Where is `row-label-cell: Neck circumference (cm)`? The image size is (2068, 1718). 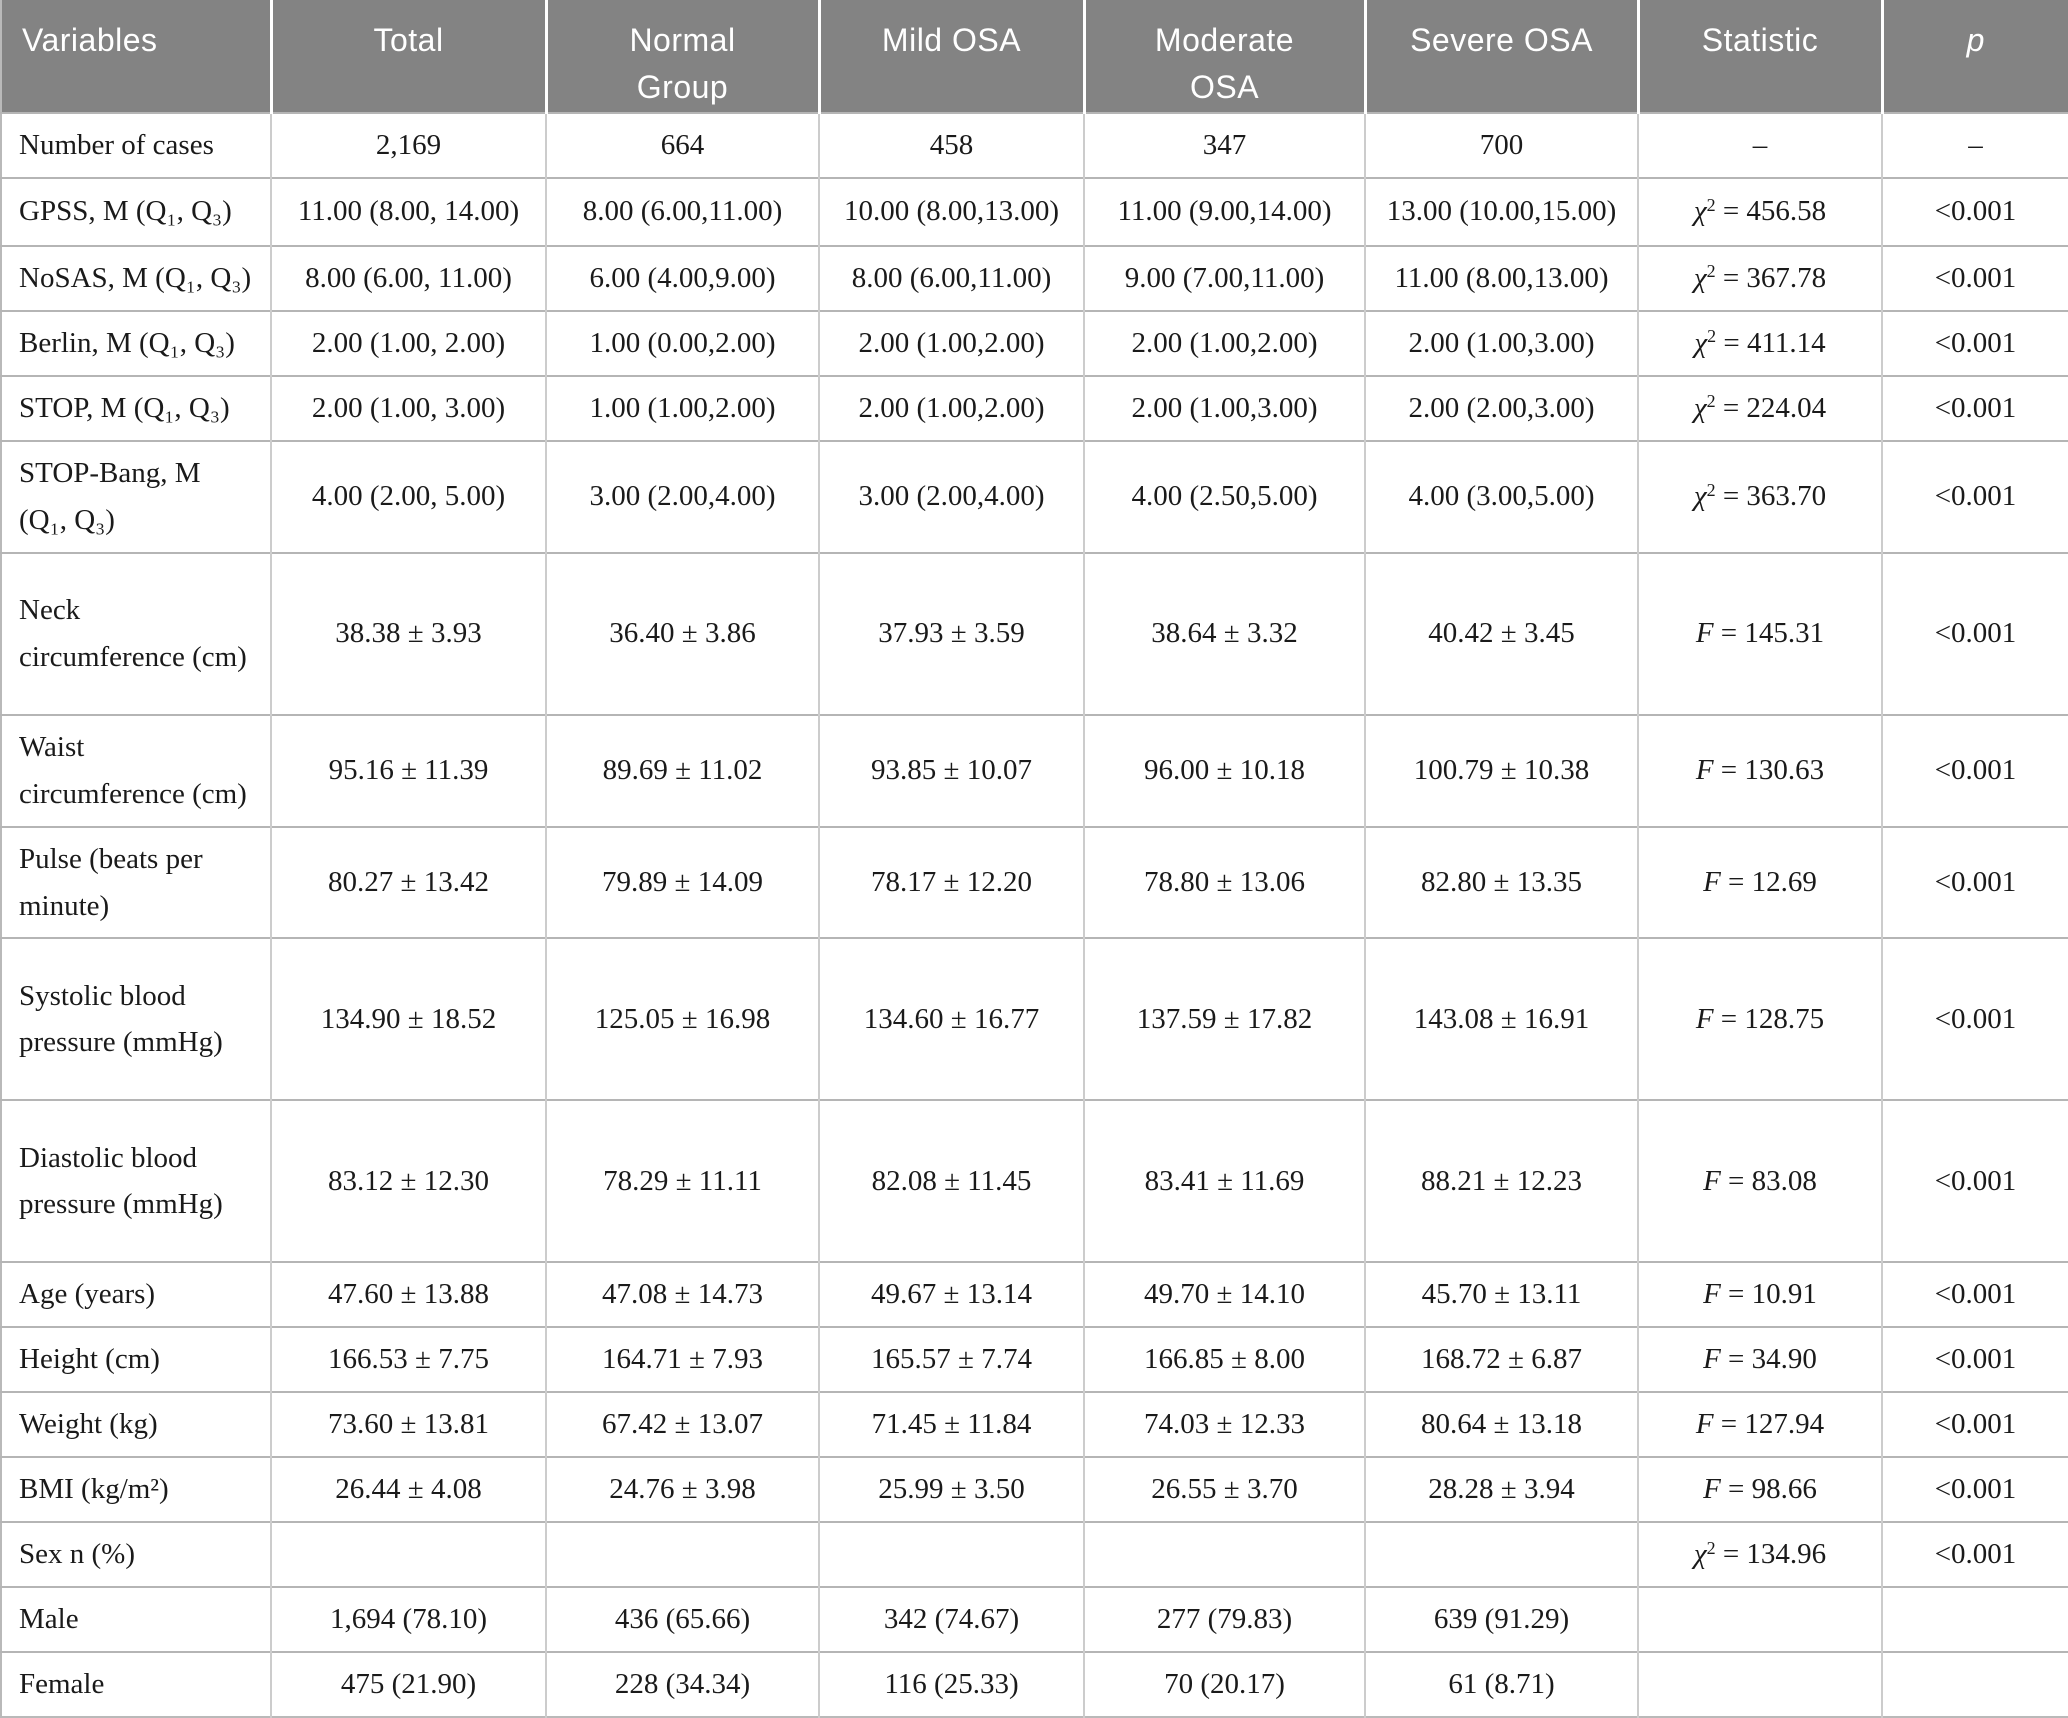
row-label-cell: Neck circumference (cm) is located at coordinates (136, 633).